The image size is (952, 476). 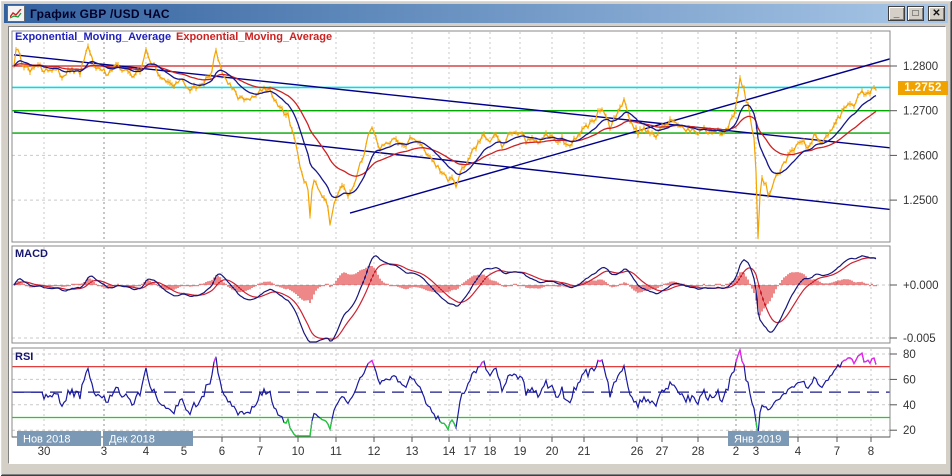 I want to click on svg-text: 21, so click(x=584, y=452).